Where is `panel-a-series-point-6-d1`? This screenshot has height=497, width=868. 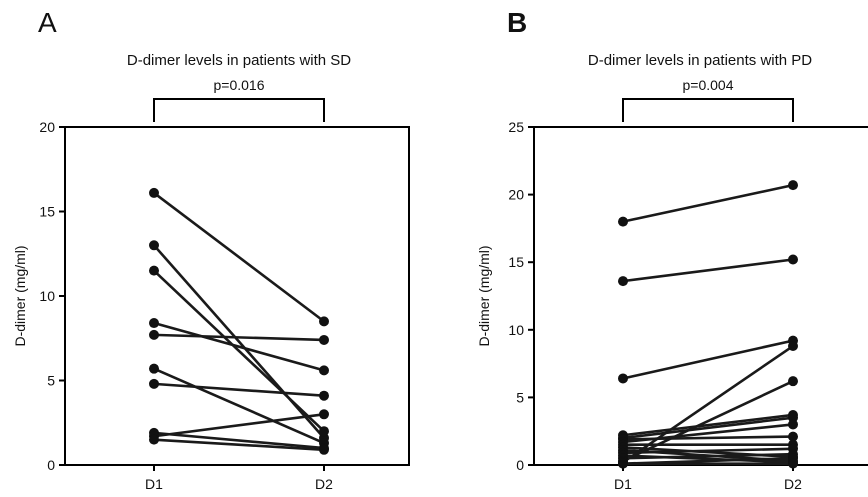
panel-a-series-point-6-d1 is located at coordinates (154, 368).